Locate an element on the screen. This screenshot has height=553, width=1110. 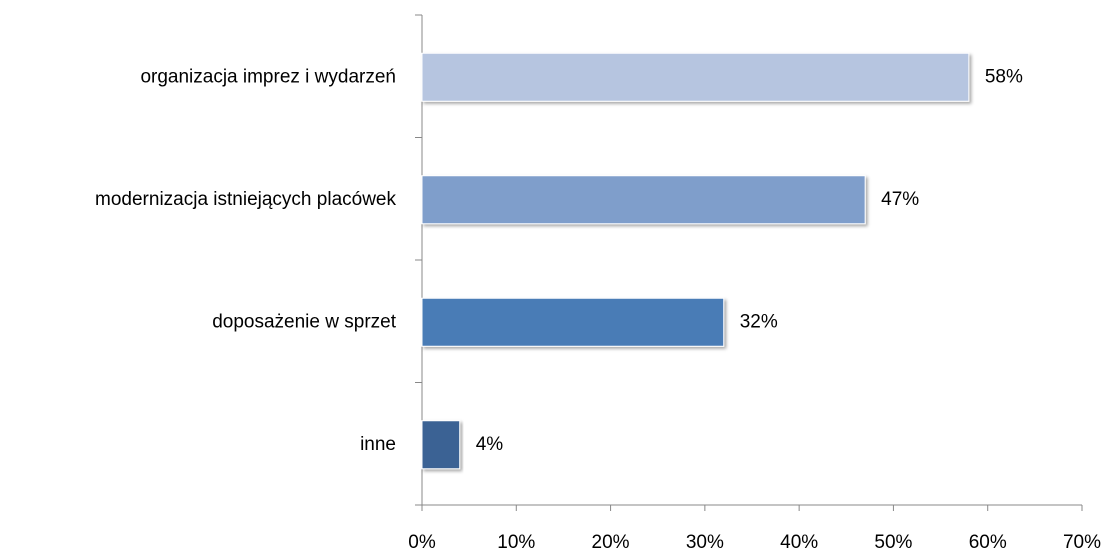
y-tick-label: doposażenie w sprzet is located at coordinates (304, 321).